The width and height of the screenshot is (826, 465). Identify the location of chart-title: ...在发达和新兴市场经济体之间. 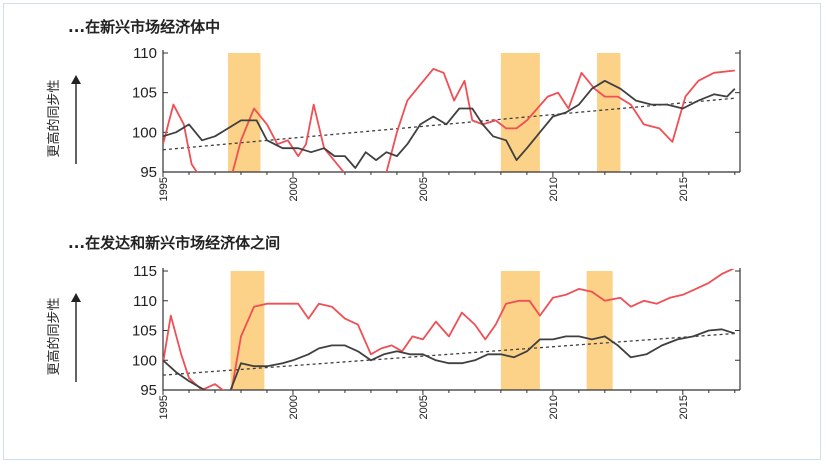
(174, 243).